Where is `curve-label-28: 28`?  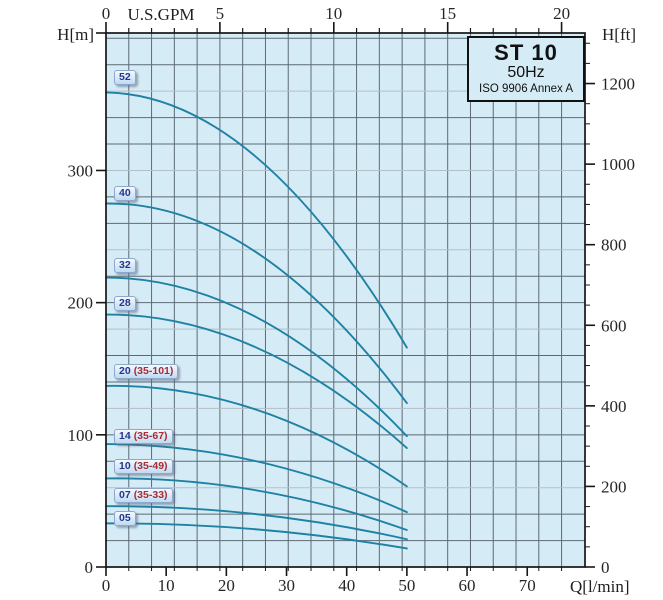
curve-label-28: 28 is located at coordinates (125, 303).